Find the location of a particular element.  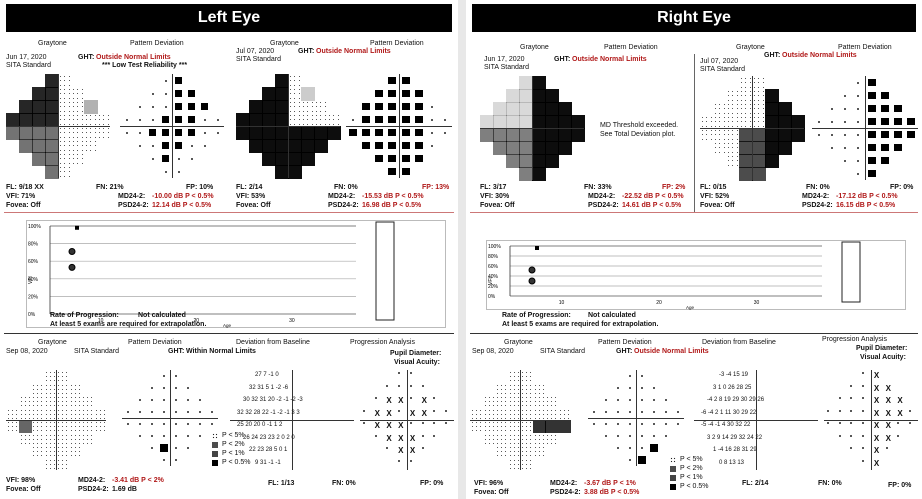

md-value: -17.12 dB P < 0.5% is located at coordinates (867, 196).